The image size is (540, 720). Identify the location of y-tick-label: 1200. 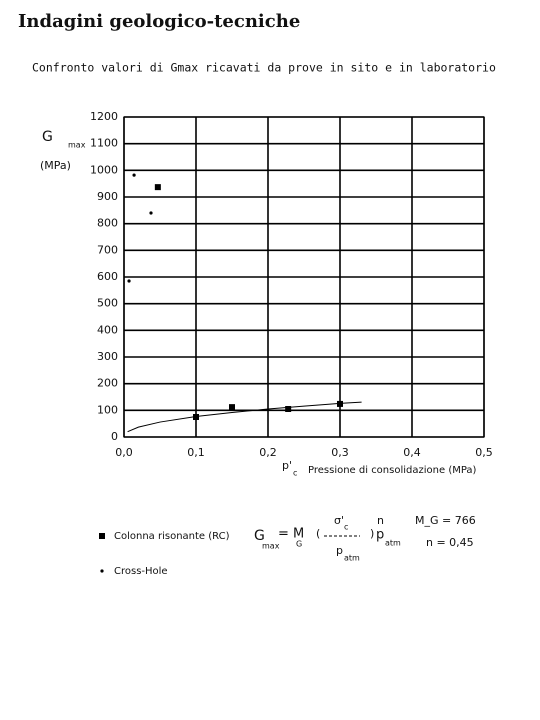
(104, 116).